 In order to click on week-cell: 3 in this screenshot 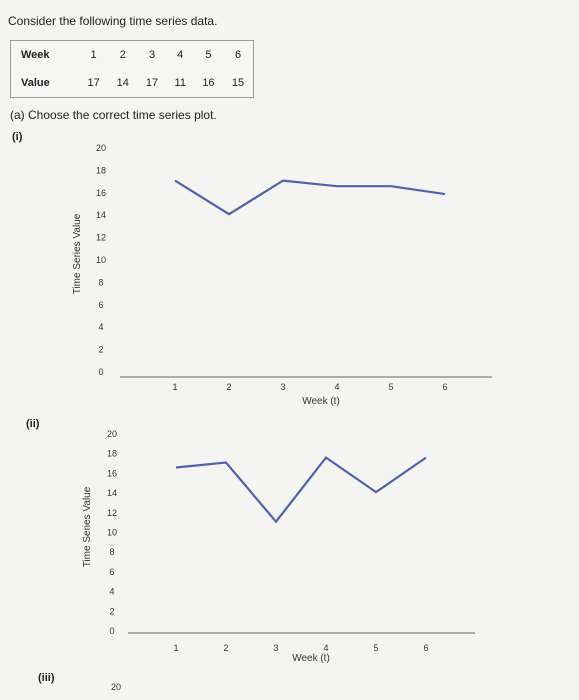, I will do `click(152, 55)`.